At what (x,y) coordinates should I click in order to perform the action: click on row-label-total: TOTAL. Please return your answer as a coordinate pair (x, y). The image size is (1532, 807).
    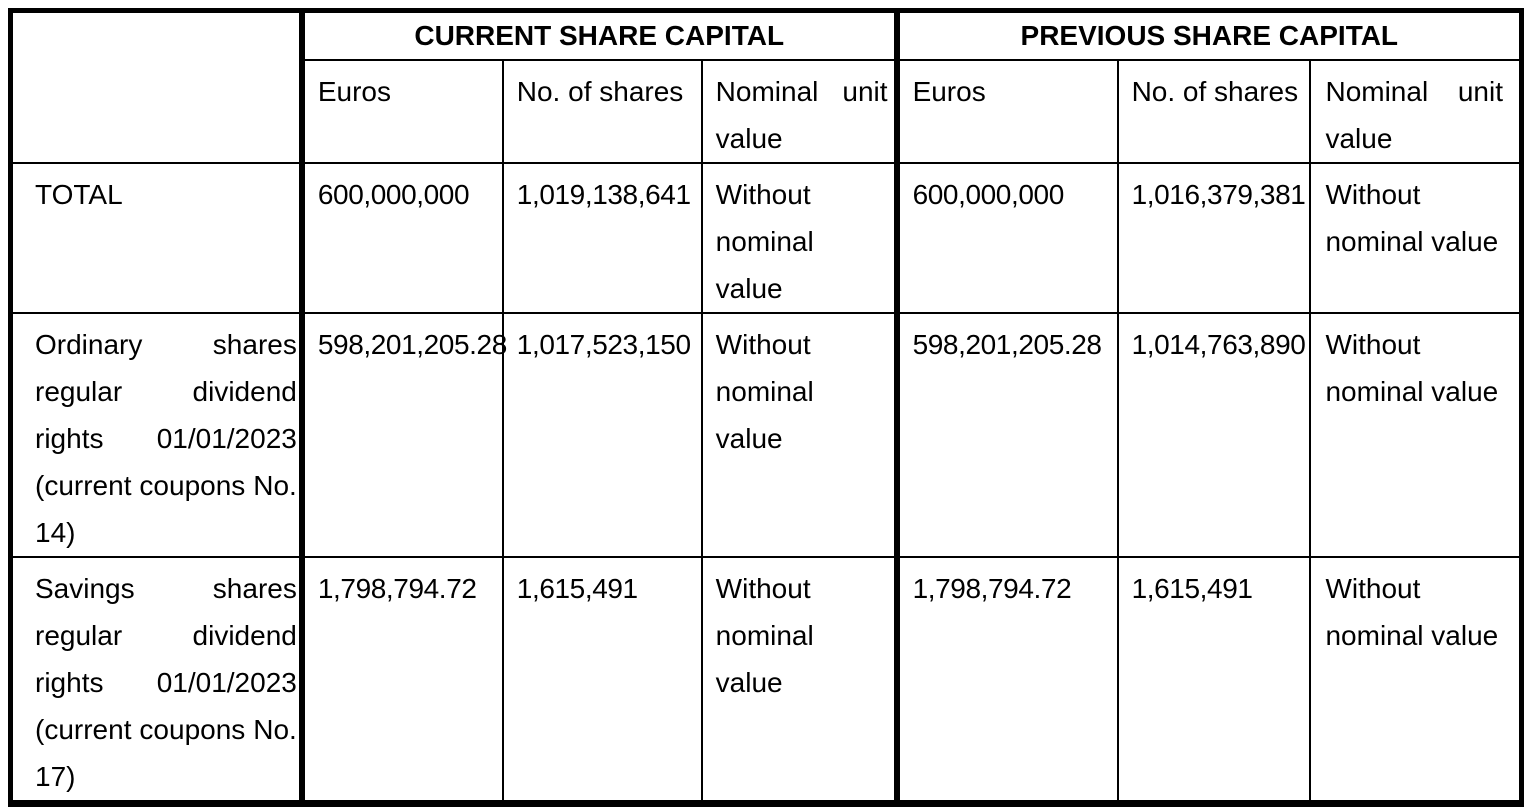
    Looking at the image, I should click on (157, 238).